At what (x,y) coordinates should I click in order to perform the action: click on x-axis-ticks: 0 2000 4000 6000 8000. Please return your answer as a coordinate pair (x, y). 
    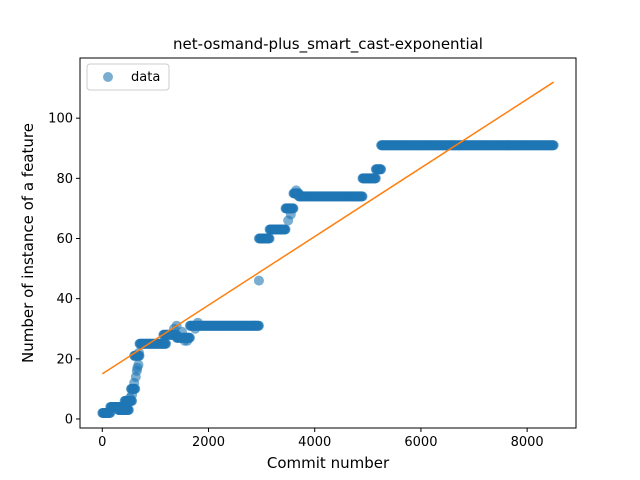
    Looking at the image, I should click on (321, 439).